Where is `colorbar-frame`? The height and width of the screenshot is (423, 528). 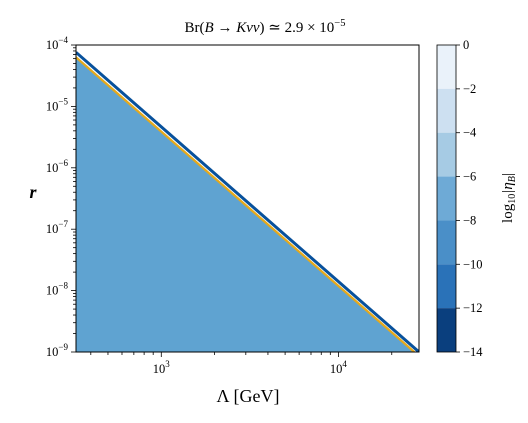 colorbar-frame is located at coordinates (446, 198).